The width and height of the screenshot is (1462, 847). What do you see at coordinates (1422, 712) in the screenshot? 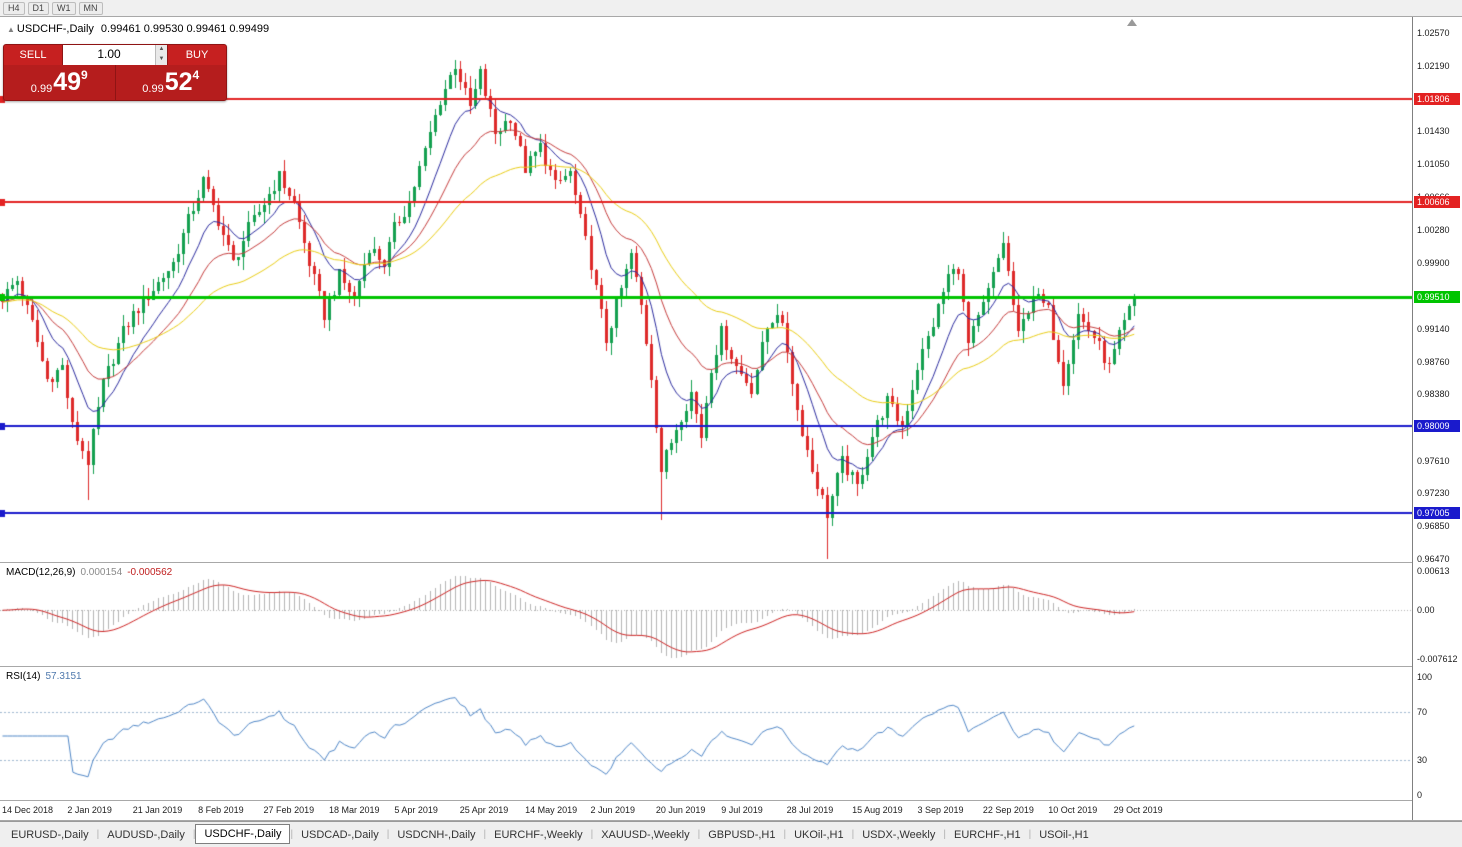
I see `rsi-axis-tick: 70` at bounding box center [1422, 712].